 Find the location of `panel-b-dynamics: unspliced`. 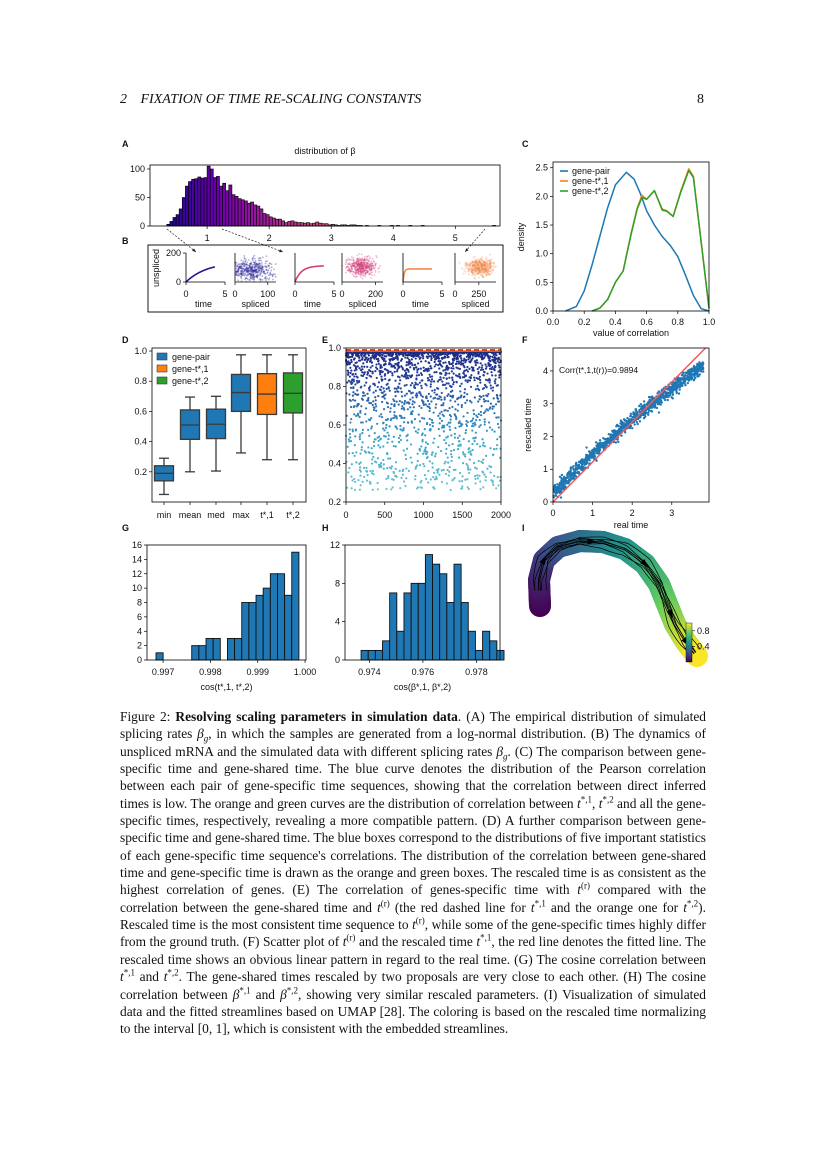

panel-b-dynamics: unspliced is located at coordinates (325, 278).